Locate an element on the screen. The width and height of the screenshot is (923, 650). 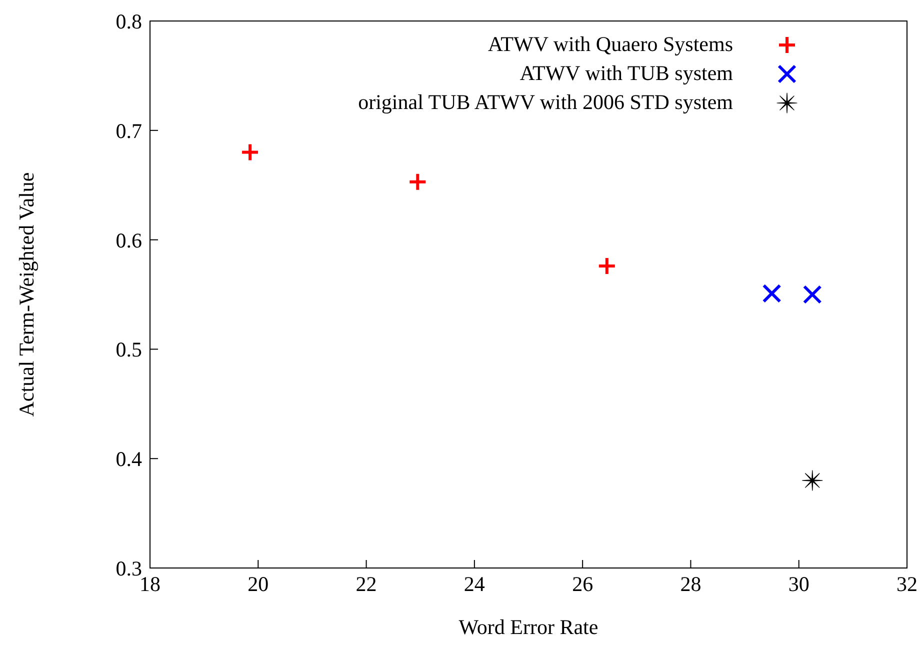
y-tick-label: 0.6 is located at coordinates (129, 240).